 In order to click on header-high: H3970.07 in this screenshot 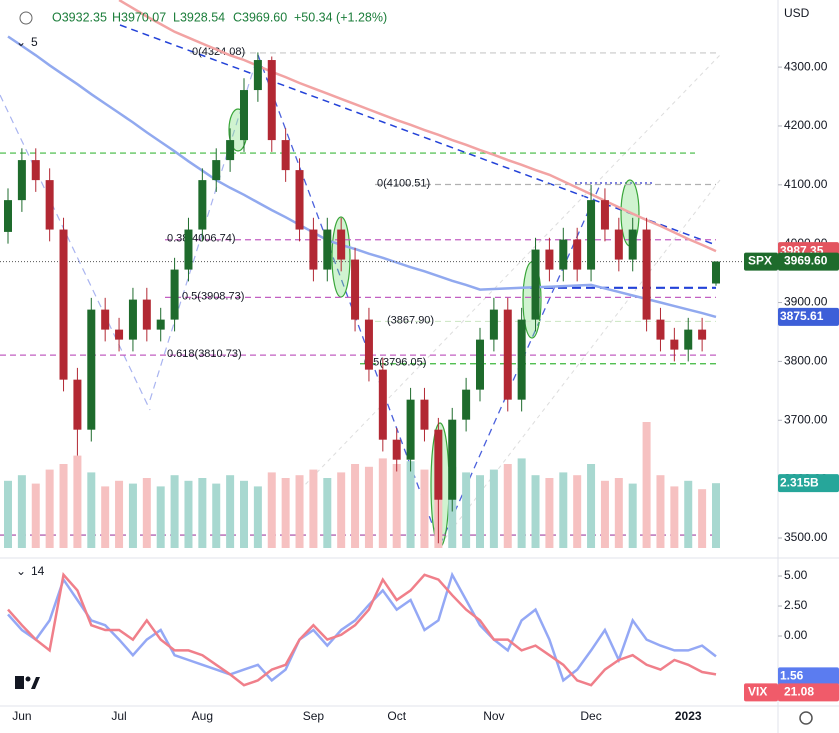, I will do `click(139, 17)`.